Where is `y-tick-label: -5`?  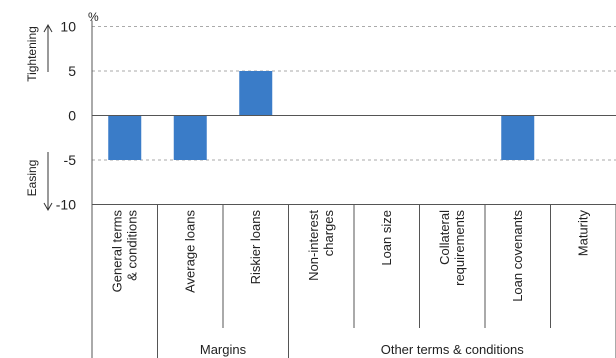
y-tick-label: -5 is located at coordinates (70, 160).